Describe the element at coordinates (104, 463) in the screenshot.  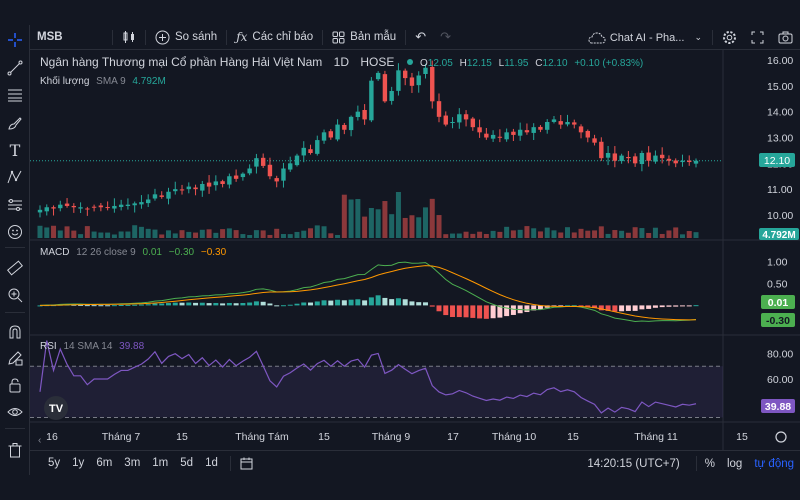
I see `timeframe-6m: 6m` at that location.